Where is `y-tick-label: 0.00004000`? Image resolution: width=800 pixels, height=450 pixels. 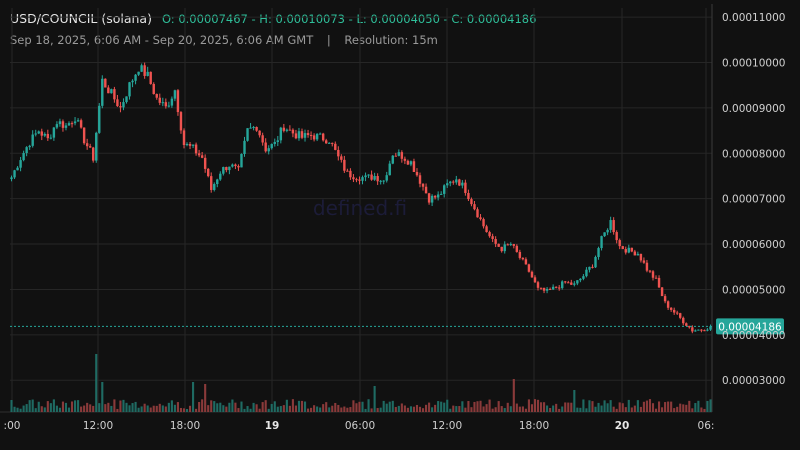 y-tick-label: 0.00004000 is located at coordinates (753, 336).